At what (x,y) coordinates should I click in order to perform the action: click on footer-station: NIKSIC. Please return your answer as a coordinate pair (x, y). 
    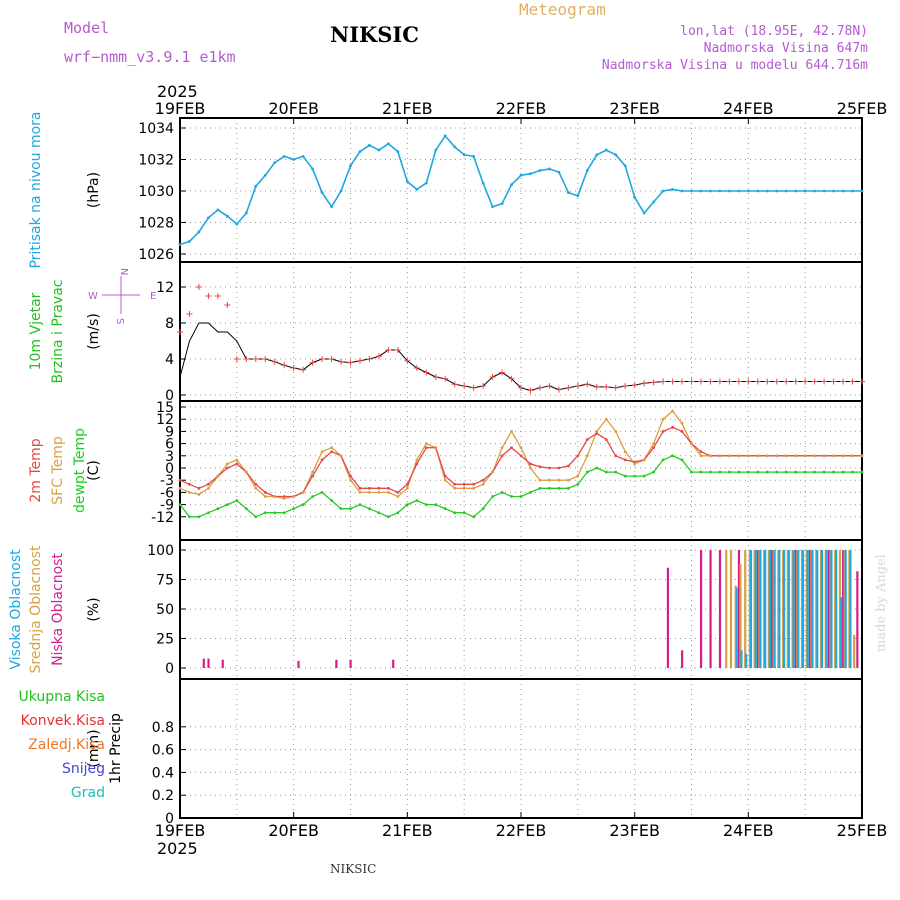
    Looking at the image, I should click on (353, 869).